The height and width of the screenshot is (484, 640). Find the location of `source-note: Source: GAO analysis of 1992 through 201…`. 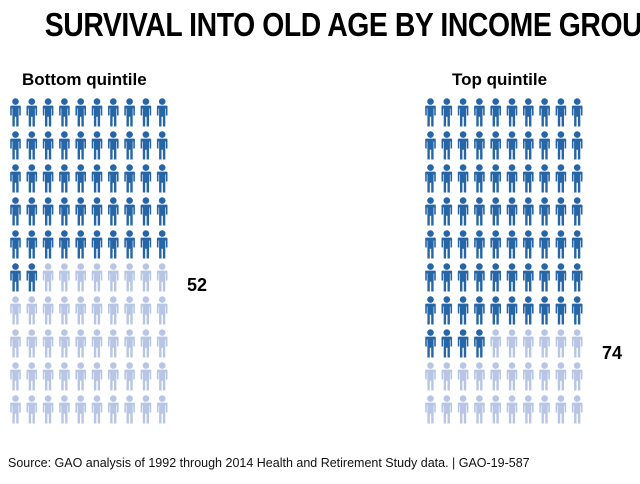

source-note: Source: GAO analysis of 1992 through 201… is located at coordinates (269, 463).